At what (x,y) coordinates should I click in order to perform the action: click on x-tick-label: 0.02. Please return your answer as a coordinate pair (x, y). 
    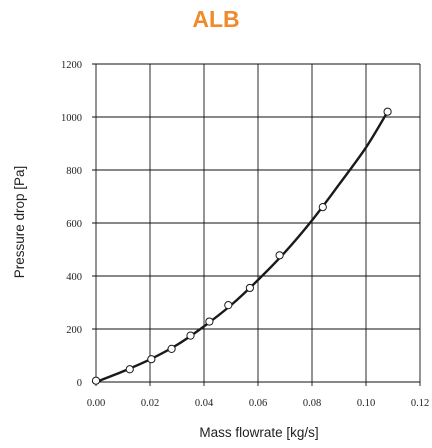
    Looking at the image, I should click on (150, 403).